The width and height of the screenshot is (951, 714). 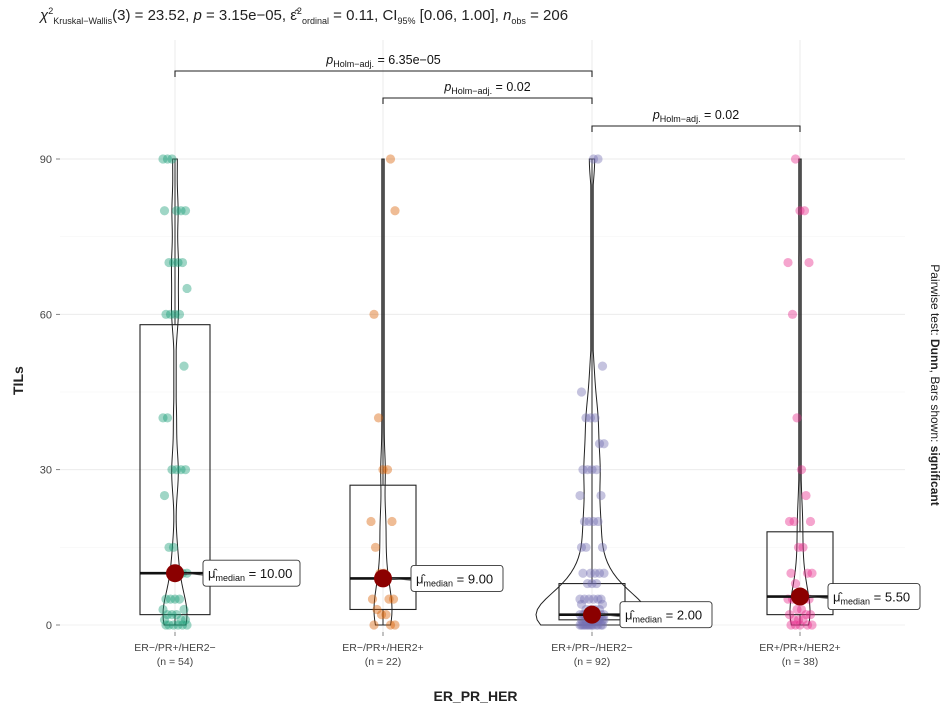 I want to click on ci-value: [0.06, 1.00],, so click(x=459, y=15).